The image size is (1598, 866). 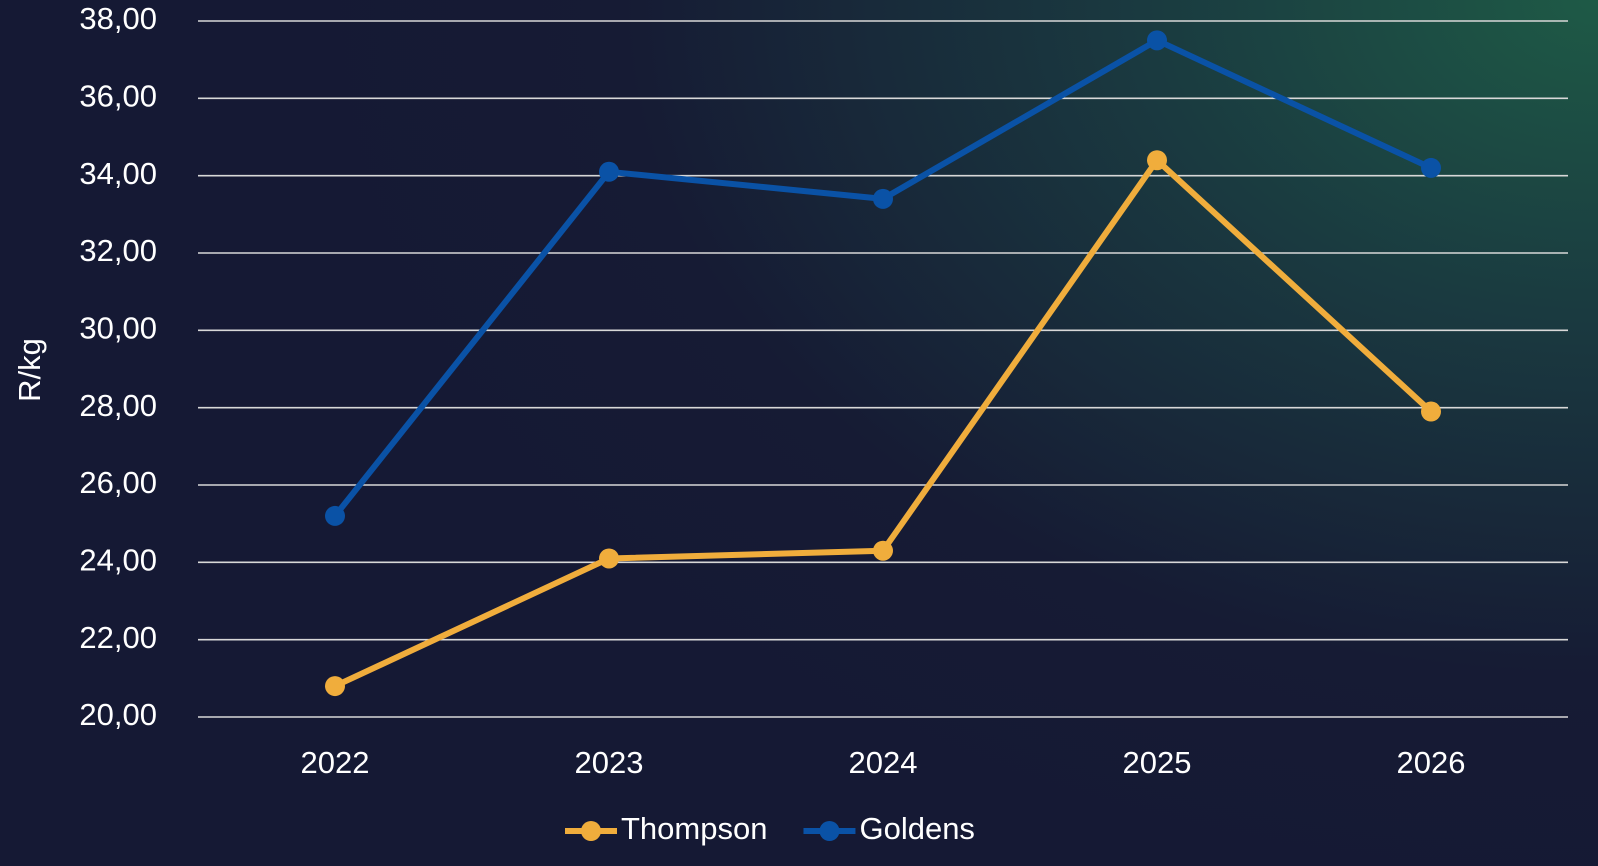 What do you see at coordinates (609, 762) in the screenshot?
I see `x-tick-label: 2023` at bounding box center [609, 762].